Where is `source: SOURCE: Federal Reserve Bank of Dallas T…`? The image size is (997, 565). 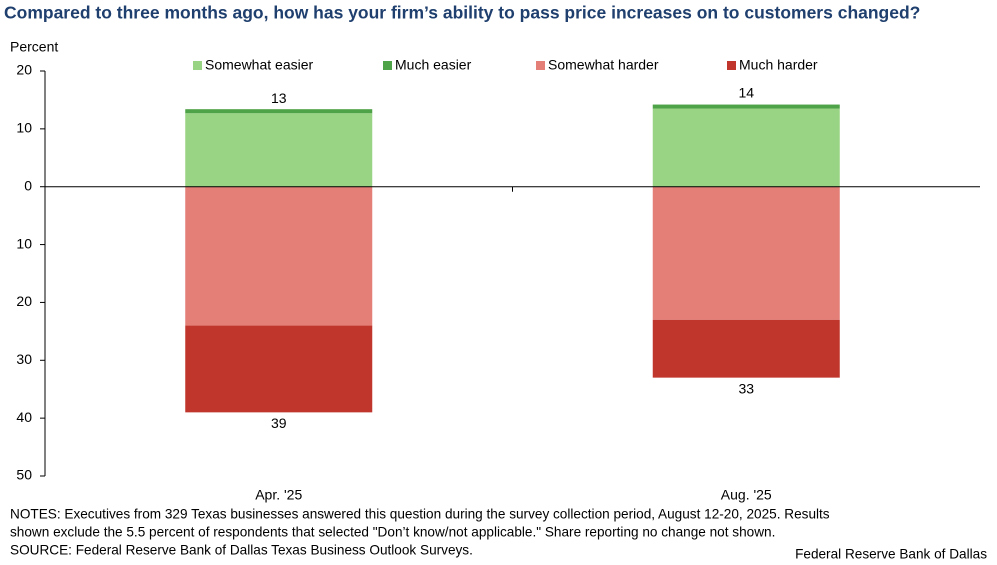 source: SOURCE: Federal Reserve Bank of Dallas T… is located at coordinates (241, 550).